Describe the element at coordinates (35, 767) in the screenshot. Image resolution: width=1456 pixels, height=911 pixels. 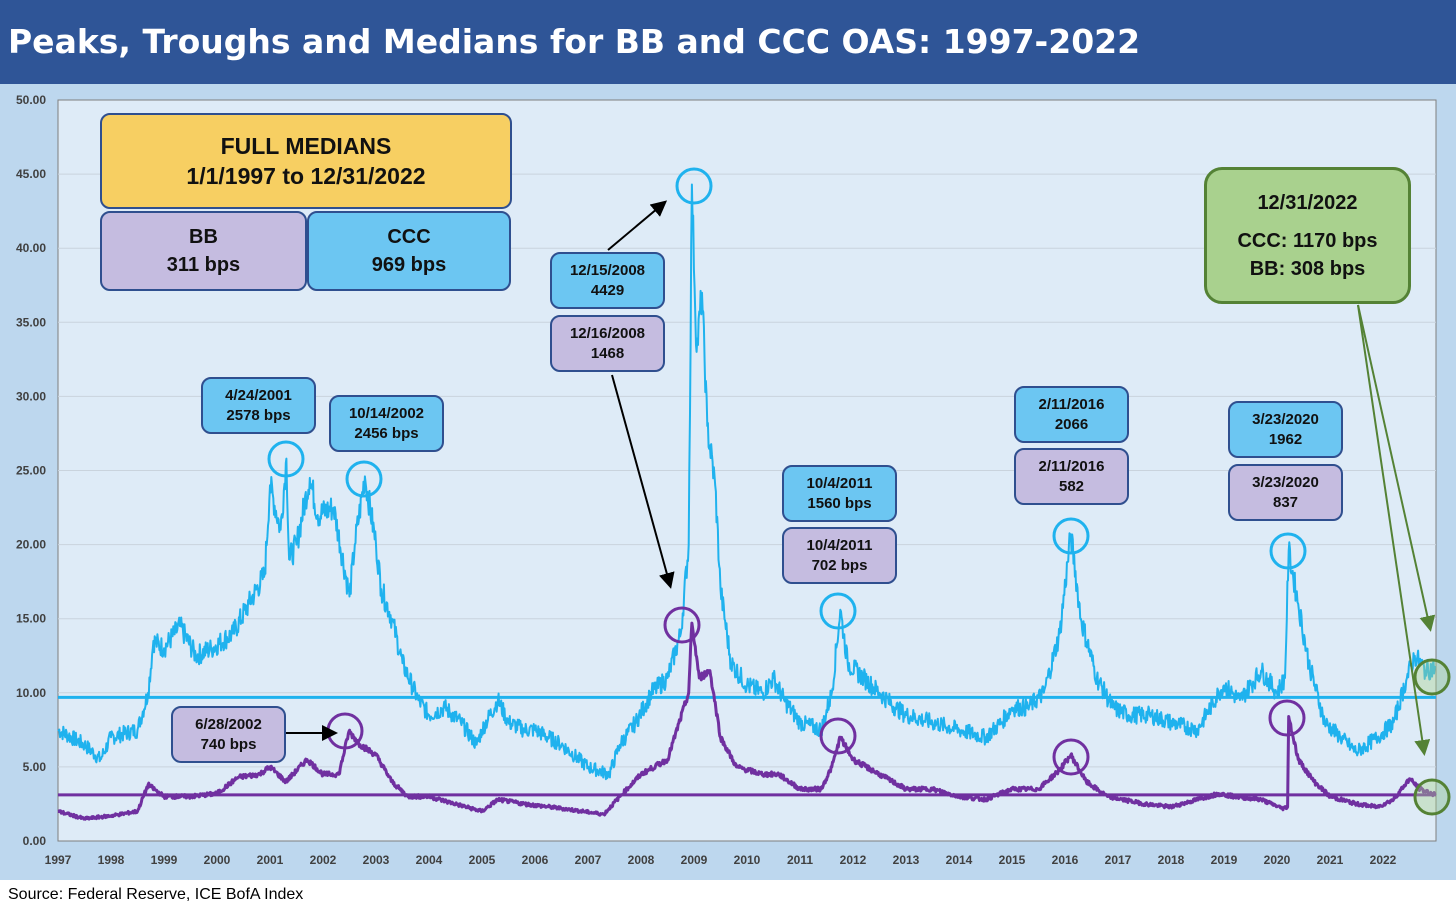
I see `y-tick-label: 5.00` at that location.